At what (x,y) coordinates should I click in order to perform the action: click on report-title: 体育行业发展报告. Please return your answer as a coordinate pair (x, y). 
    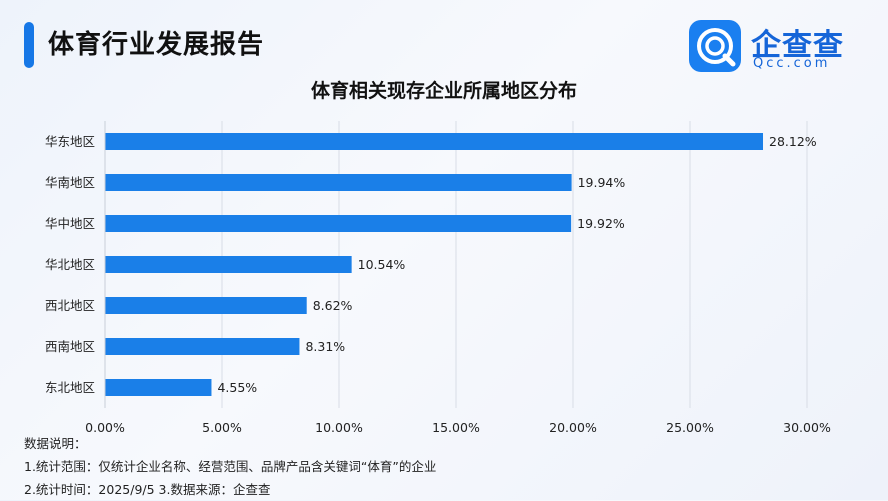
    Looking at the image, I should click on (156, 45).